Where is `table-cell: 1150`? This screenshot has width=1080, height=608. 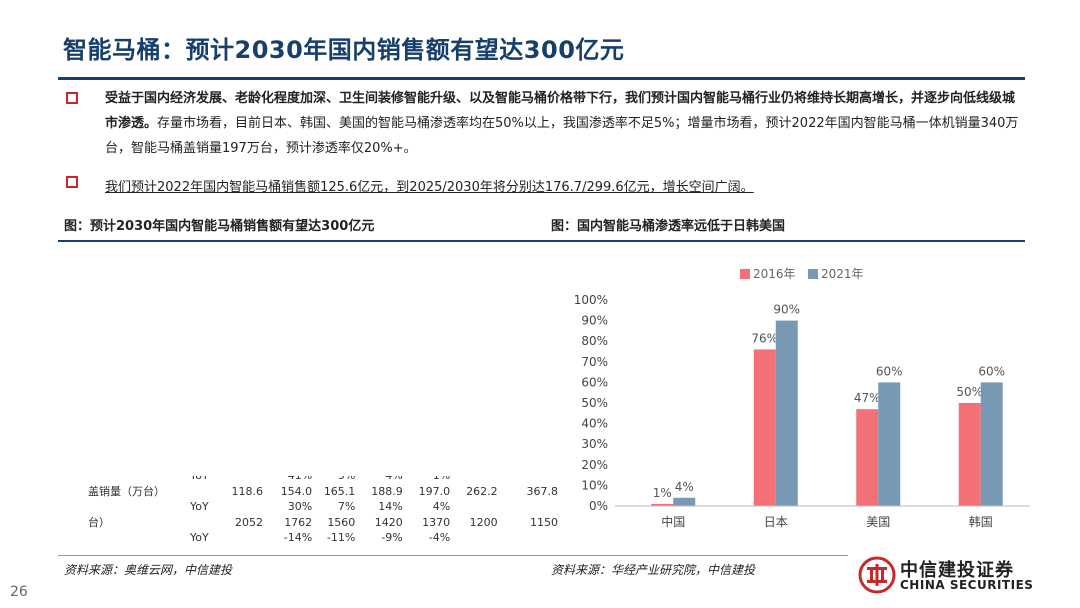
table-cell: 1150 is located at coordinates (544, 522).